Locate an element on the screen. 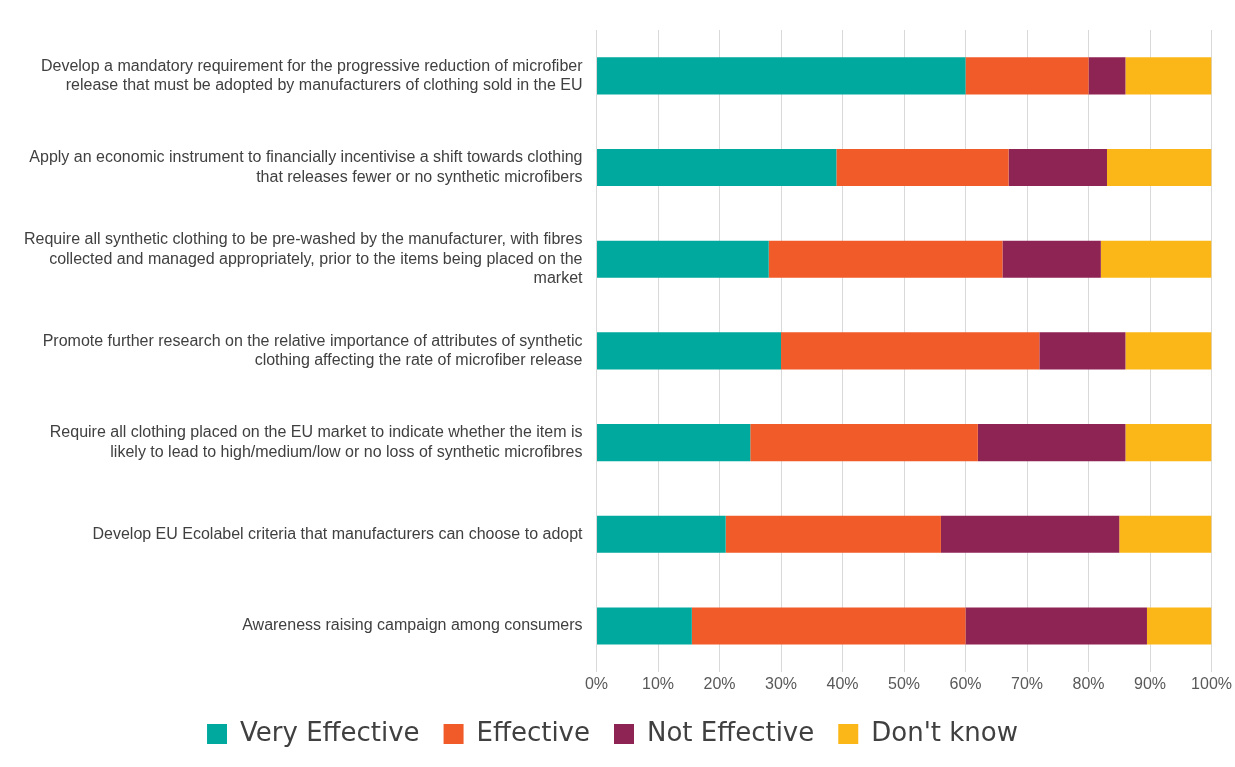 The height and width of the screenshot is (767, 1235). y-tick-label: Promote further research on the relative importance of attributes of synthetic clothing affecting the rate of microfiber release is located at coordinates (312, 349).